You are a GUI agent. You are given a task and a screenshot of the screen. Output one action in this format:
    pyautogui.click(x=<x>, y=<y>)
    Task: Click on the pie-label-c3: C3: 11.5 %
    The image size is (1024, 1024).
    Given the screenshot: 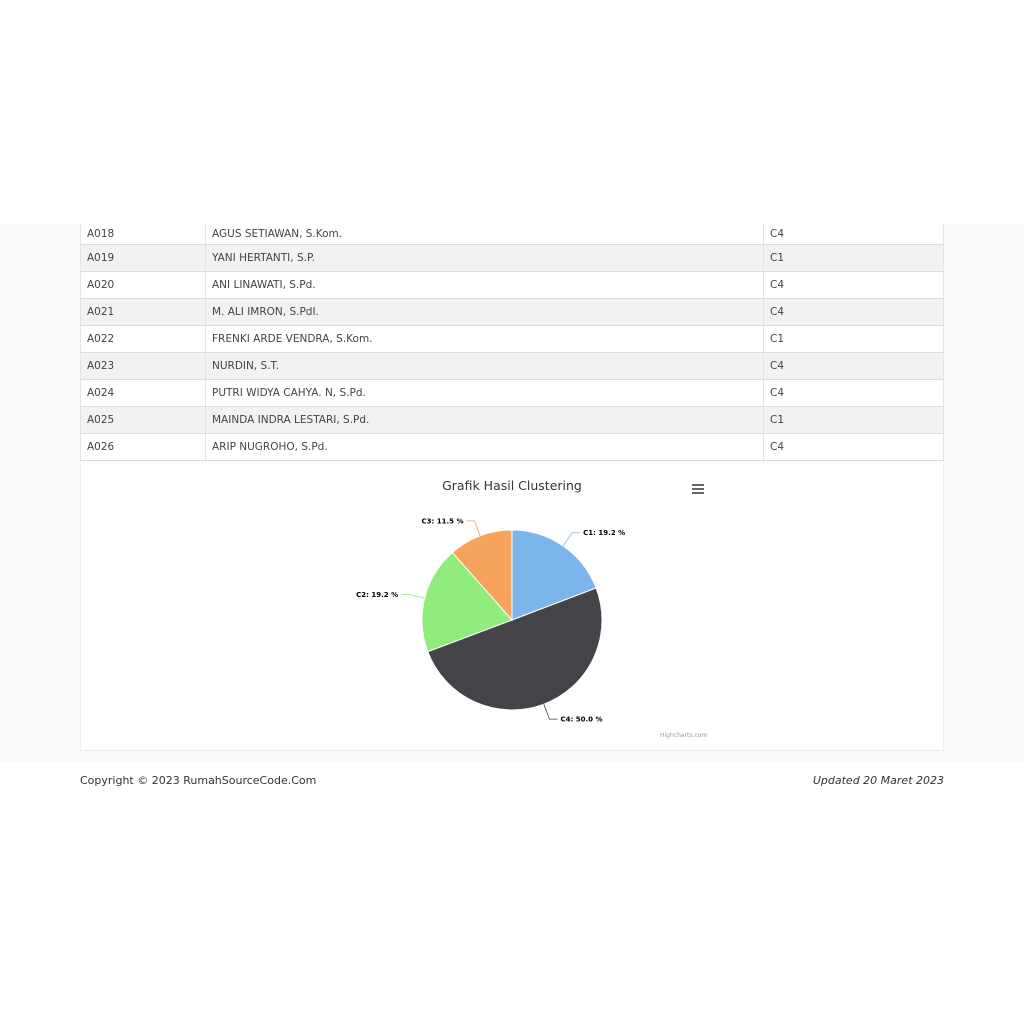 What is the action you would take?
    pyautogui.click(x=443, y=521)
    